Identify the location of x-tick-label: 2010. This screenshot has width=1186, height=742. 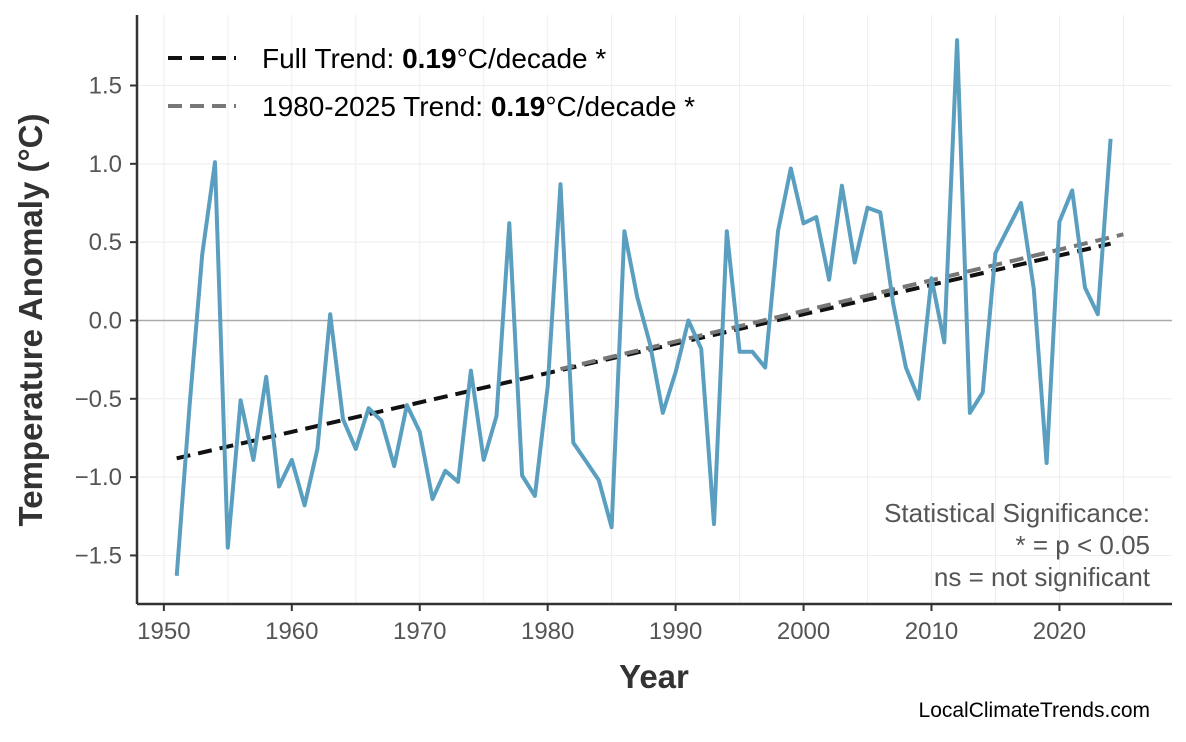
(931, 631).